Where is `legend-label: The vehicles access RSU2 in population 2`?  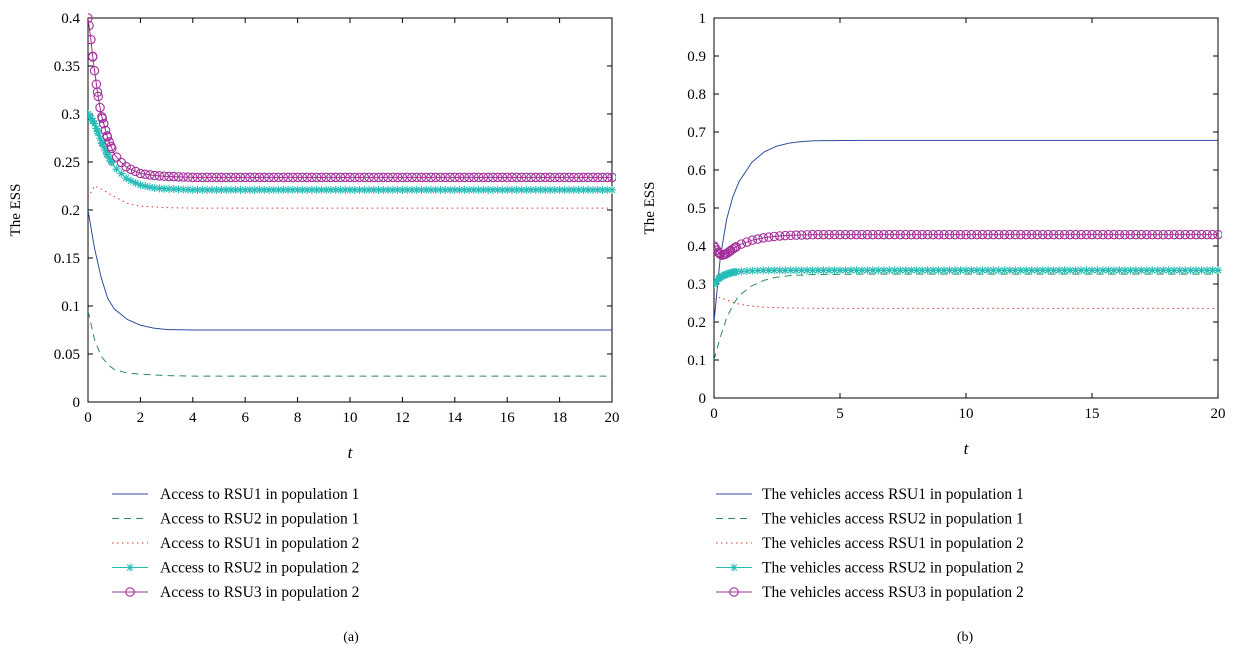 legend-label: The vehicles access RSU2 in population 2 is located at coordinates (893, 568).